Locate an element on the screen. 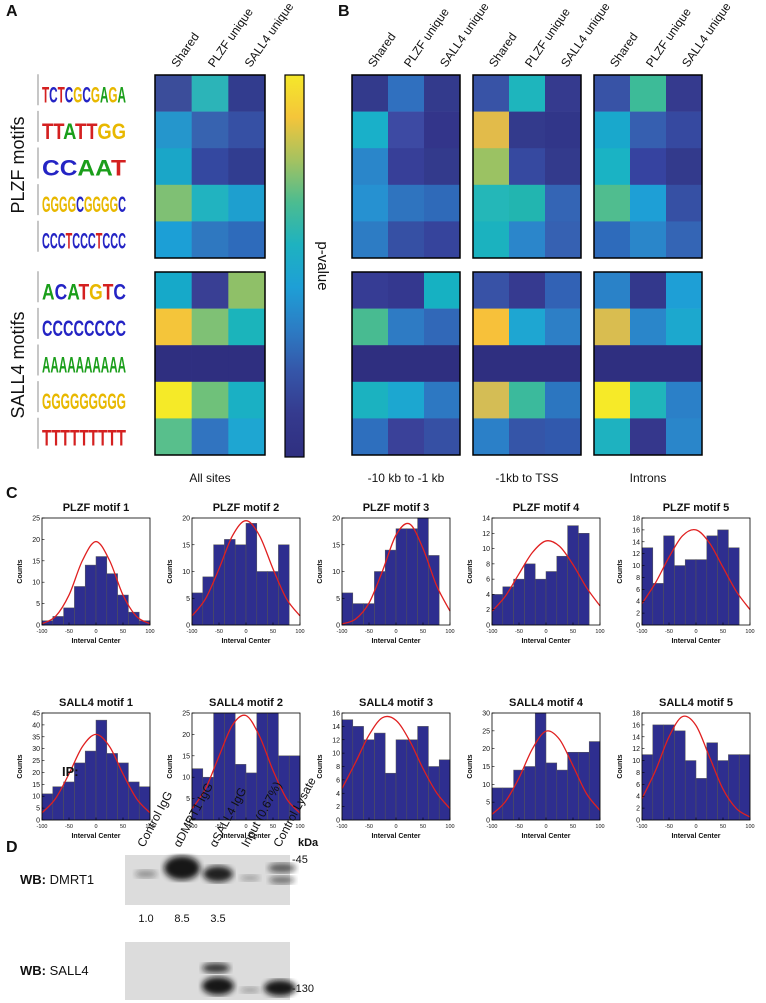  row-group-label: SALL4 motifs is located at coordinates (18, 364).